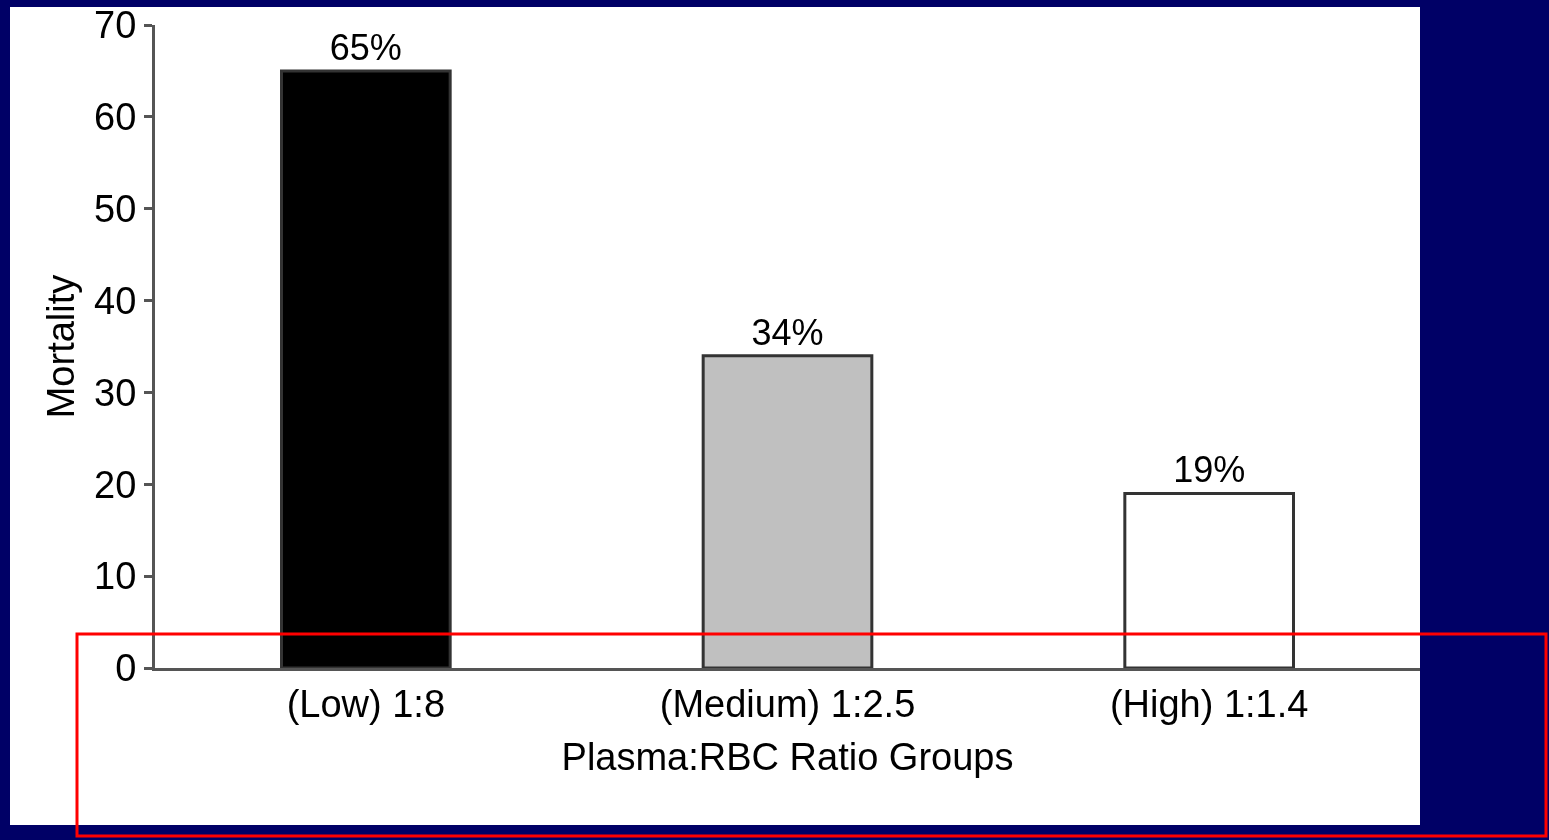  I want to click on data-label: 19%, so click(1209, 470).